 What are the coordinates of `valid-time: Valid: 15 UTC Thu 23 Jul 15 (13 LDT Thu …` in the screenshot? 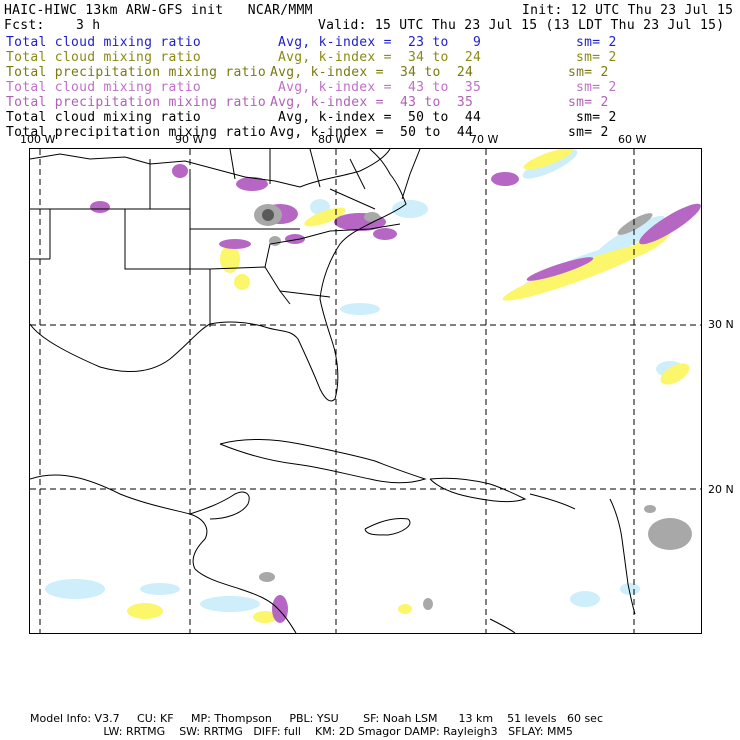 It's located at (521, 25).